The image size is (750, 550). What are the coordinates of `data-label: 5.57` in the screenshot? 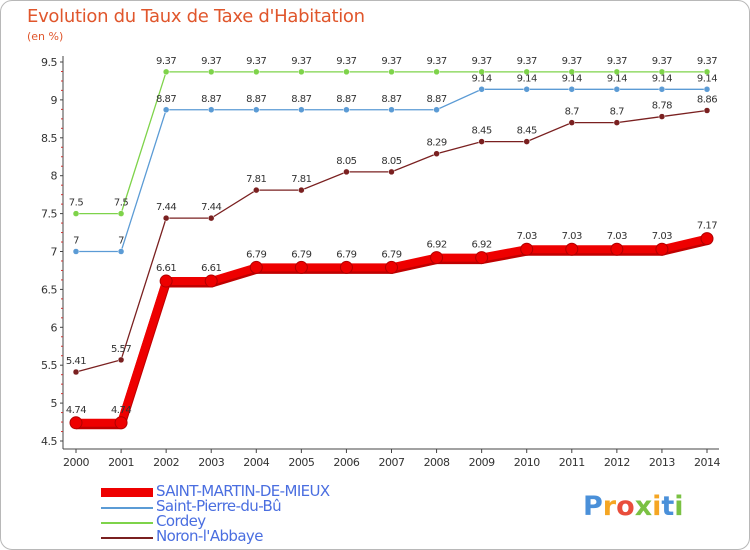 It's located at (121, 349).